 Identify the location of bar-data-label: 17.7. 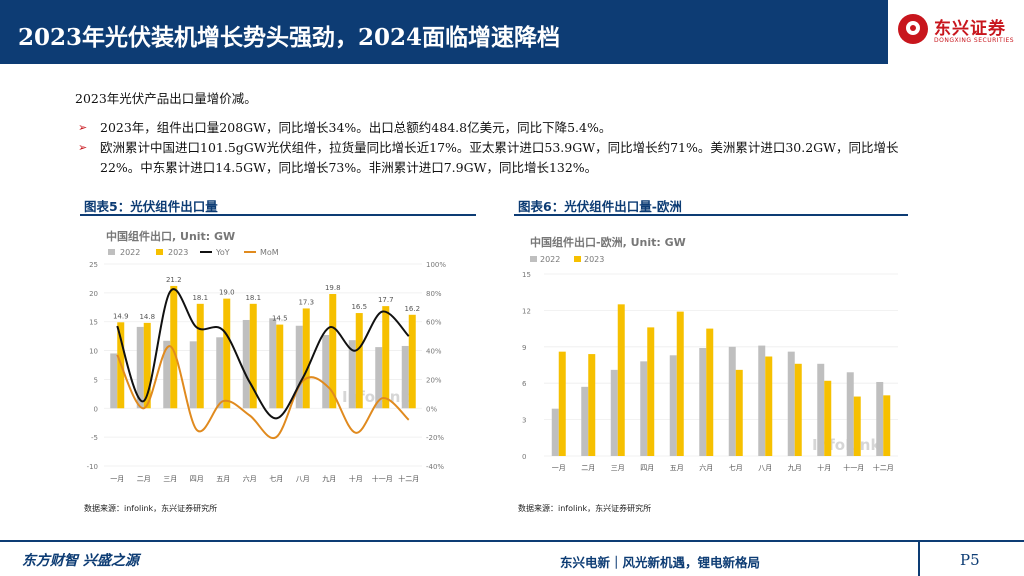
(386, 300).